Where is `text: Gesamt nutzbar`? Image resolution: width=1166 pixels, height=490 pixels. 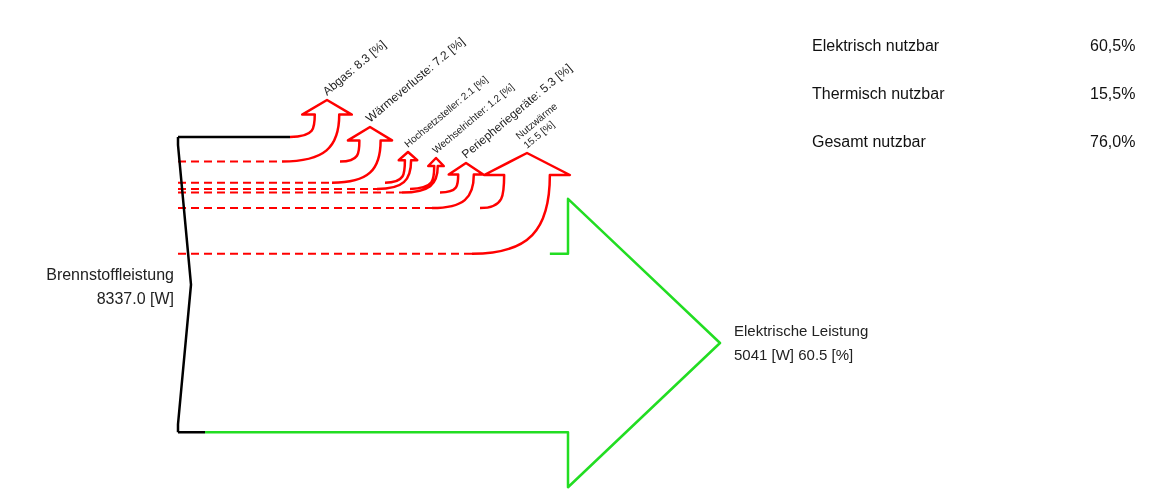
text: Gesamt nutzbar is located at coordinates (869, 141).